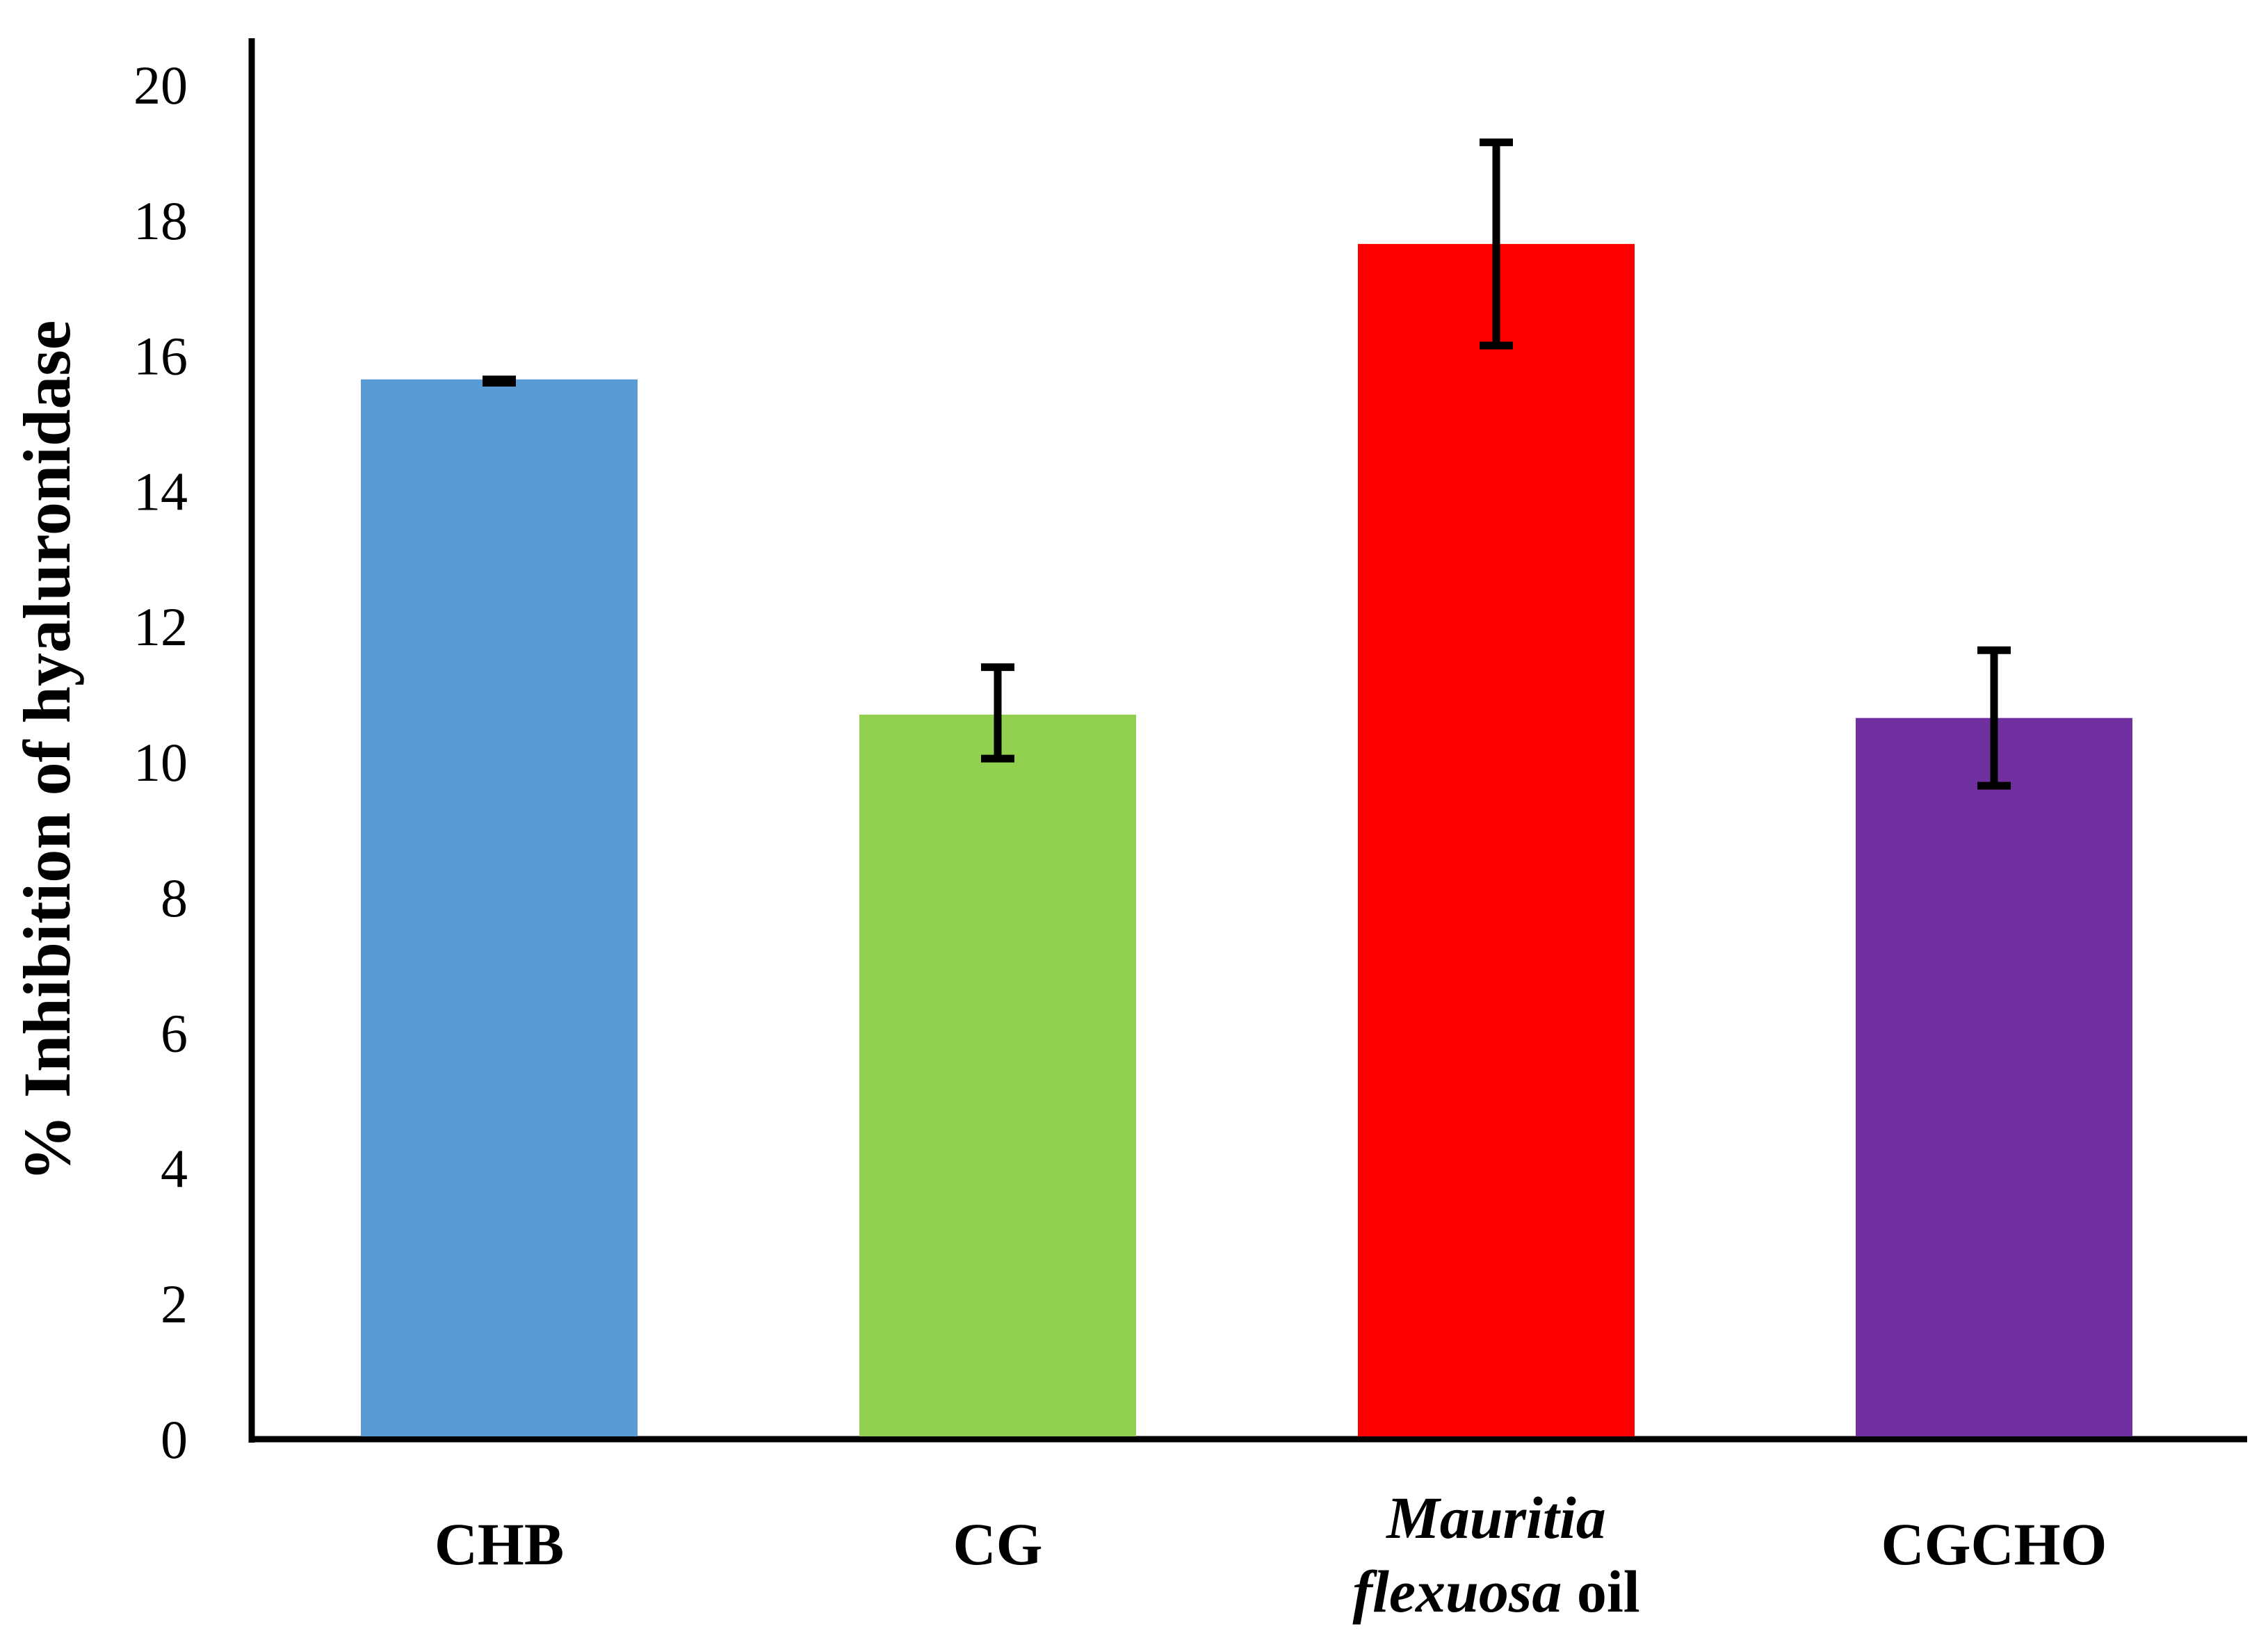 This screenshot has width=2268, height=1638. What do you see at coordinates (1457, 1591) in the screenshot?
I see `x-category-label-part: flexuosa` at bounding box center [1457, 1591].